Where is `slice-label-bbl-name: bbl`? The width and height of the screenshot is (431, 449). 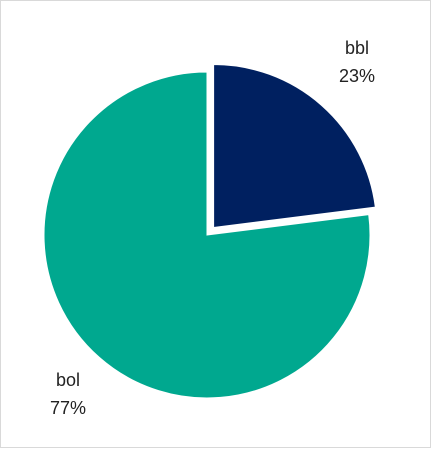
slice-label-bbl-name: bbl is located at coordinates (357, 48).